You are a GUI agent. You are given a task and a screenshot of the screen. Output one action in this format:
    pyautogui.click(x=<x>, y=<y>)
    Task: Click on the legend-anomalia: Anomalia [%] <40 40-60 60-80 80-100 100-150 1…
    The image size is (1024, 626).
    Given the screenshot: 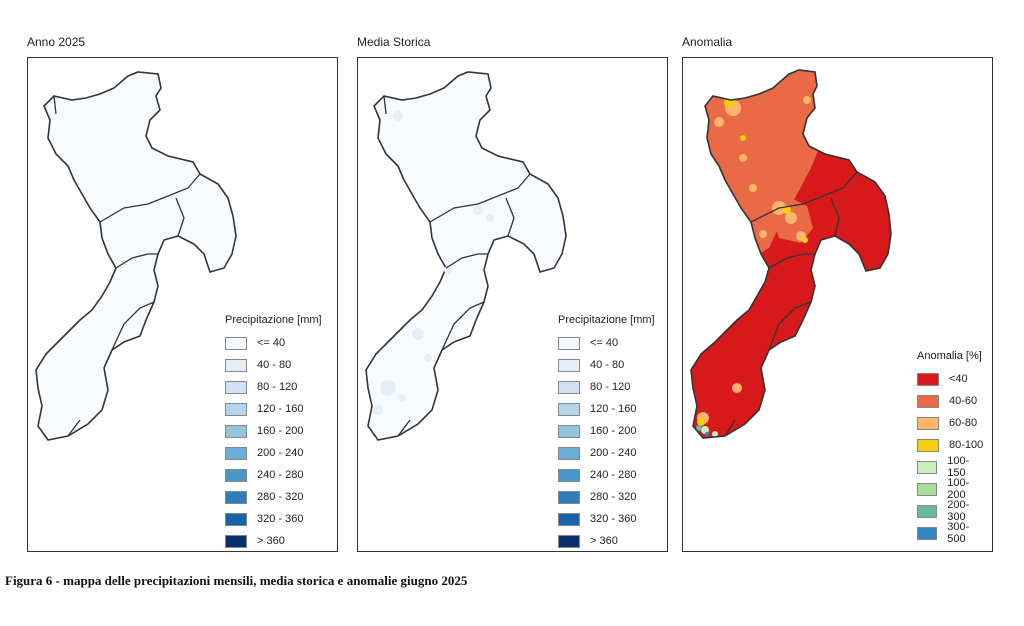 What is the action you would take?
    pyautogui.click(x=949, y=447)
    